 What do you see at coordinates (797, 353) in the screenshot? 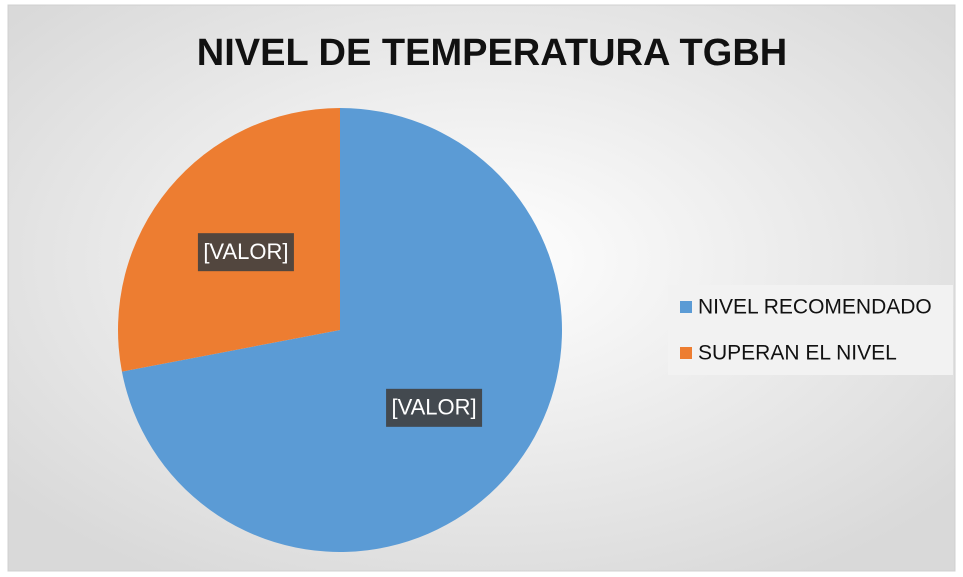
I see `legend-label: SUPERAN EL NIVEL` at bounding box center [797, 353].